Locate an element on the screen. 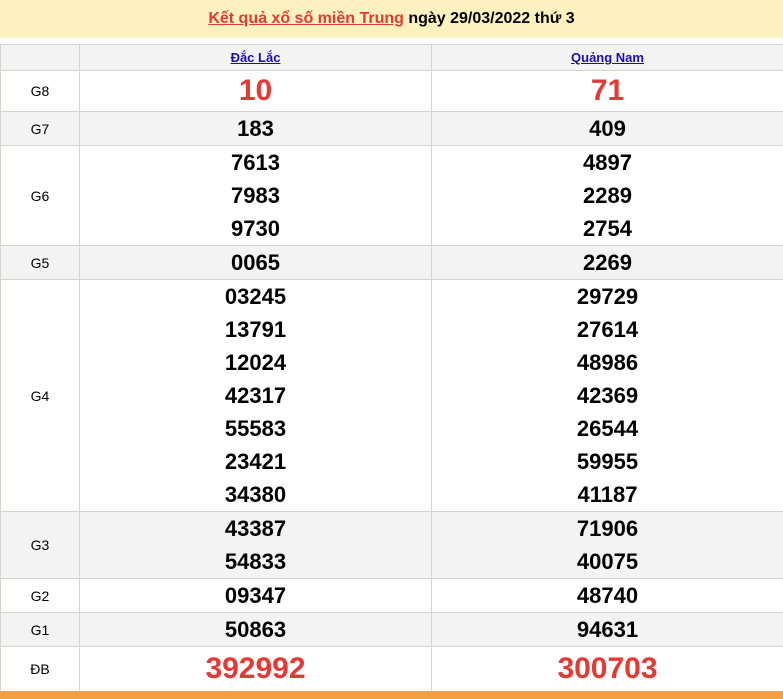  prize-cell: 409 is located at coordinates (607, 128).